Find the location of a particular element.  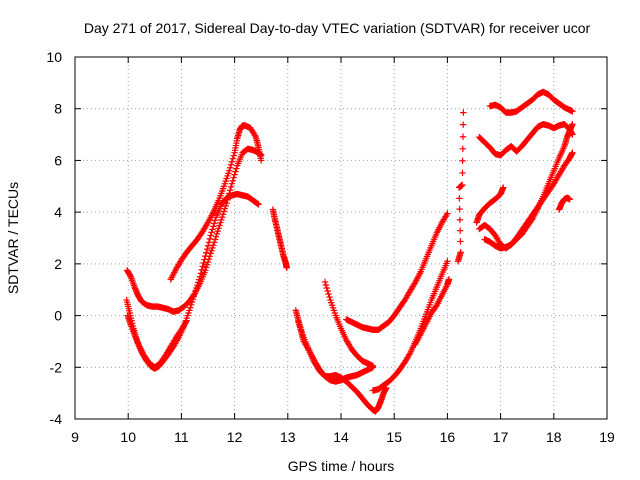

y-tick-label: 10 is located at coordinates (54, 57).